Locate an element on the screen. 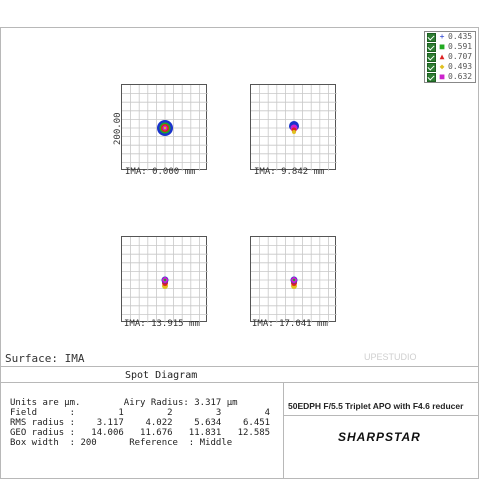  field-label-3: IMA: 13.915 mm is located at coordinates (162, 324).